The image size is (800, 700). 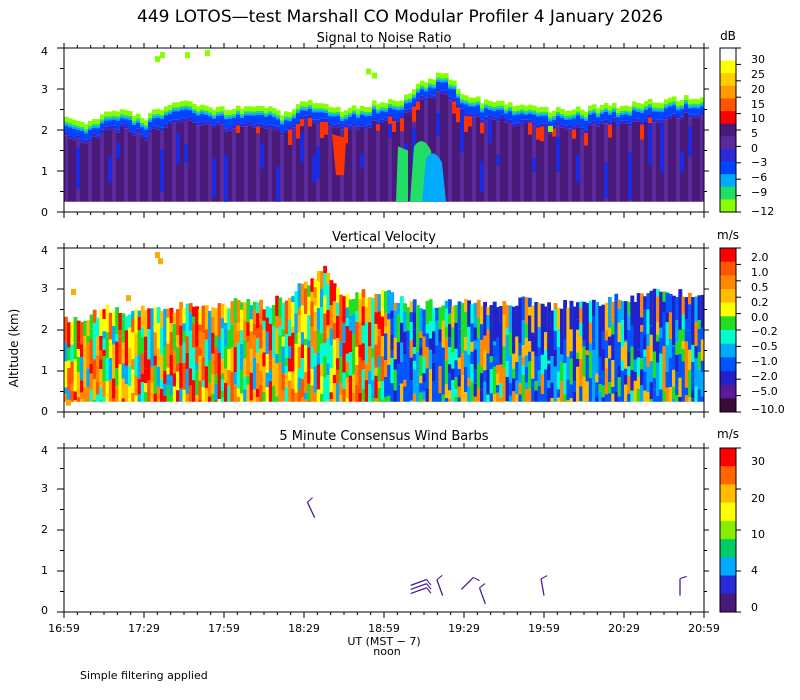 I want to click on colorbar-label: 4, so click(x=754, y=570).